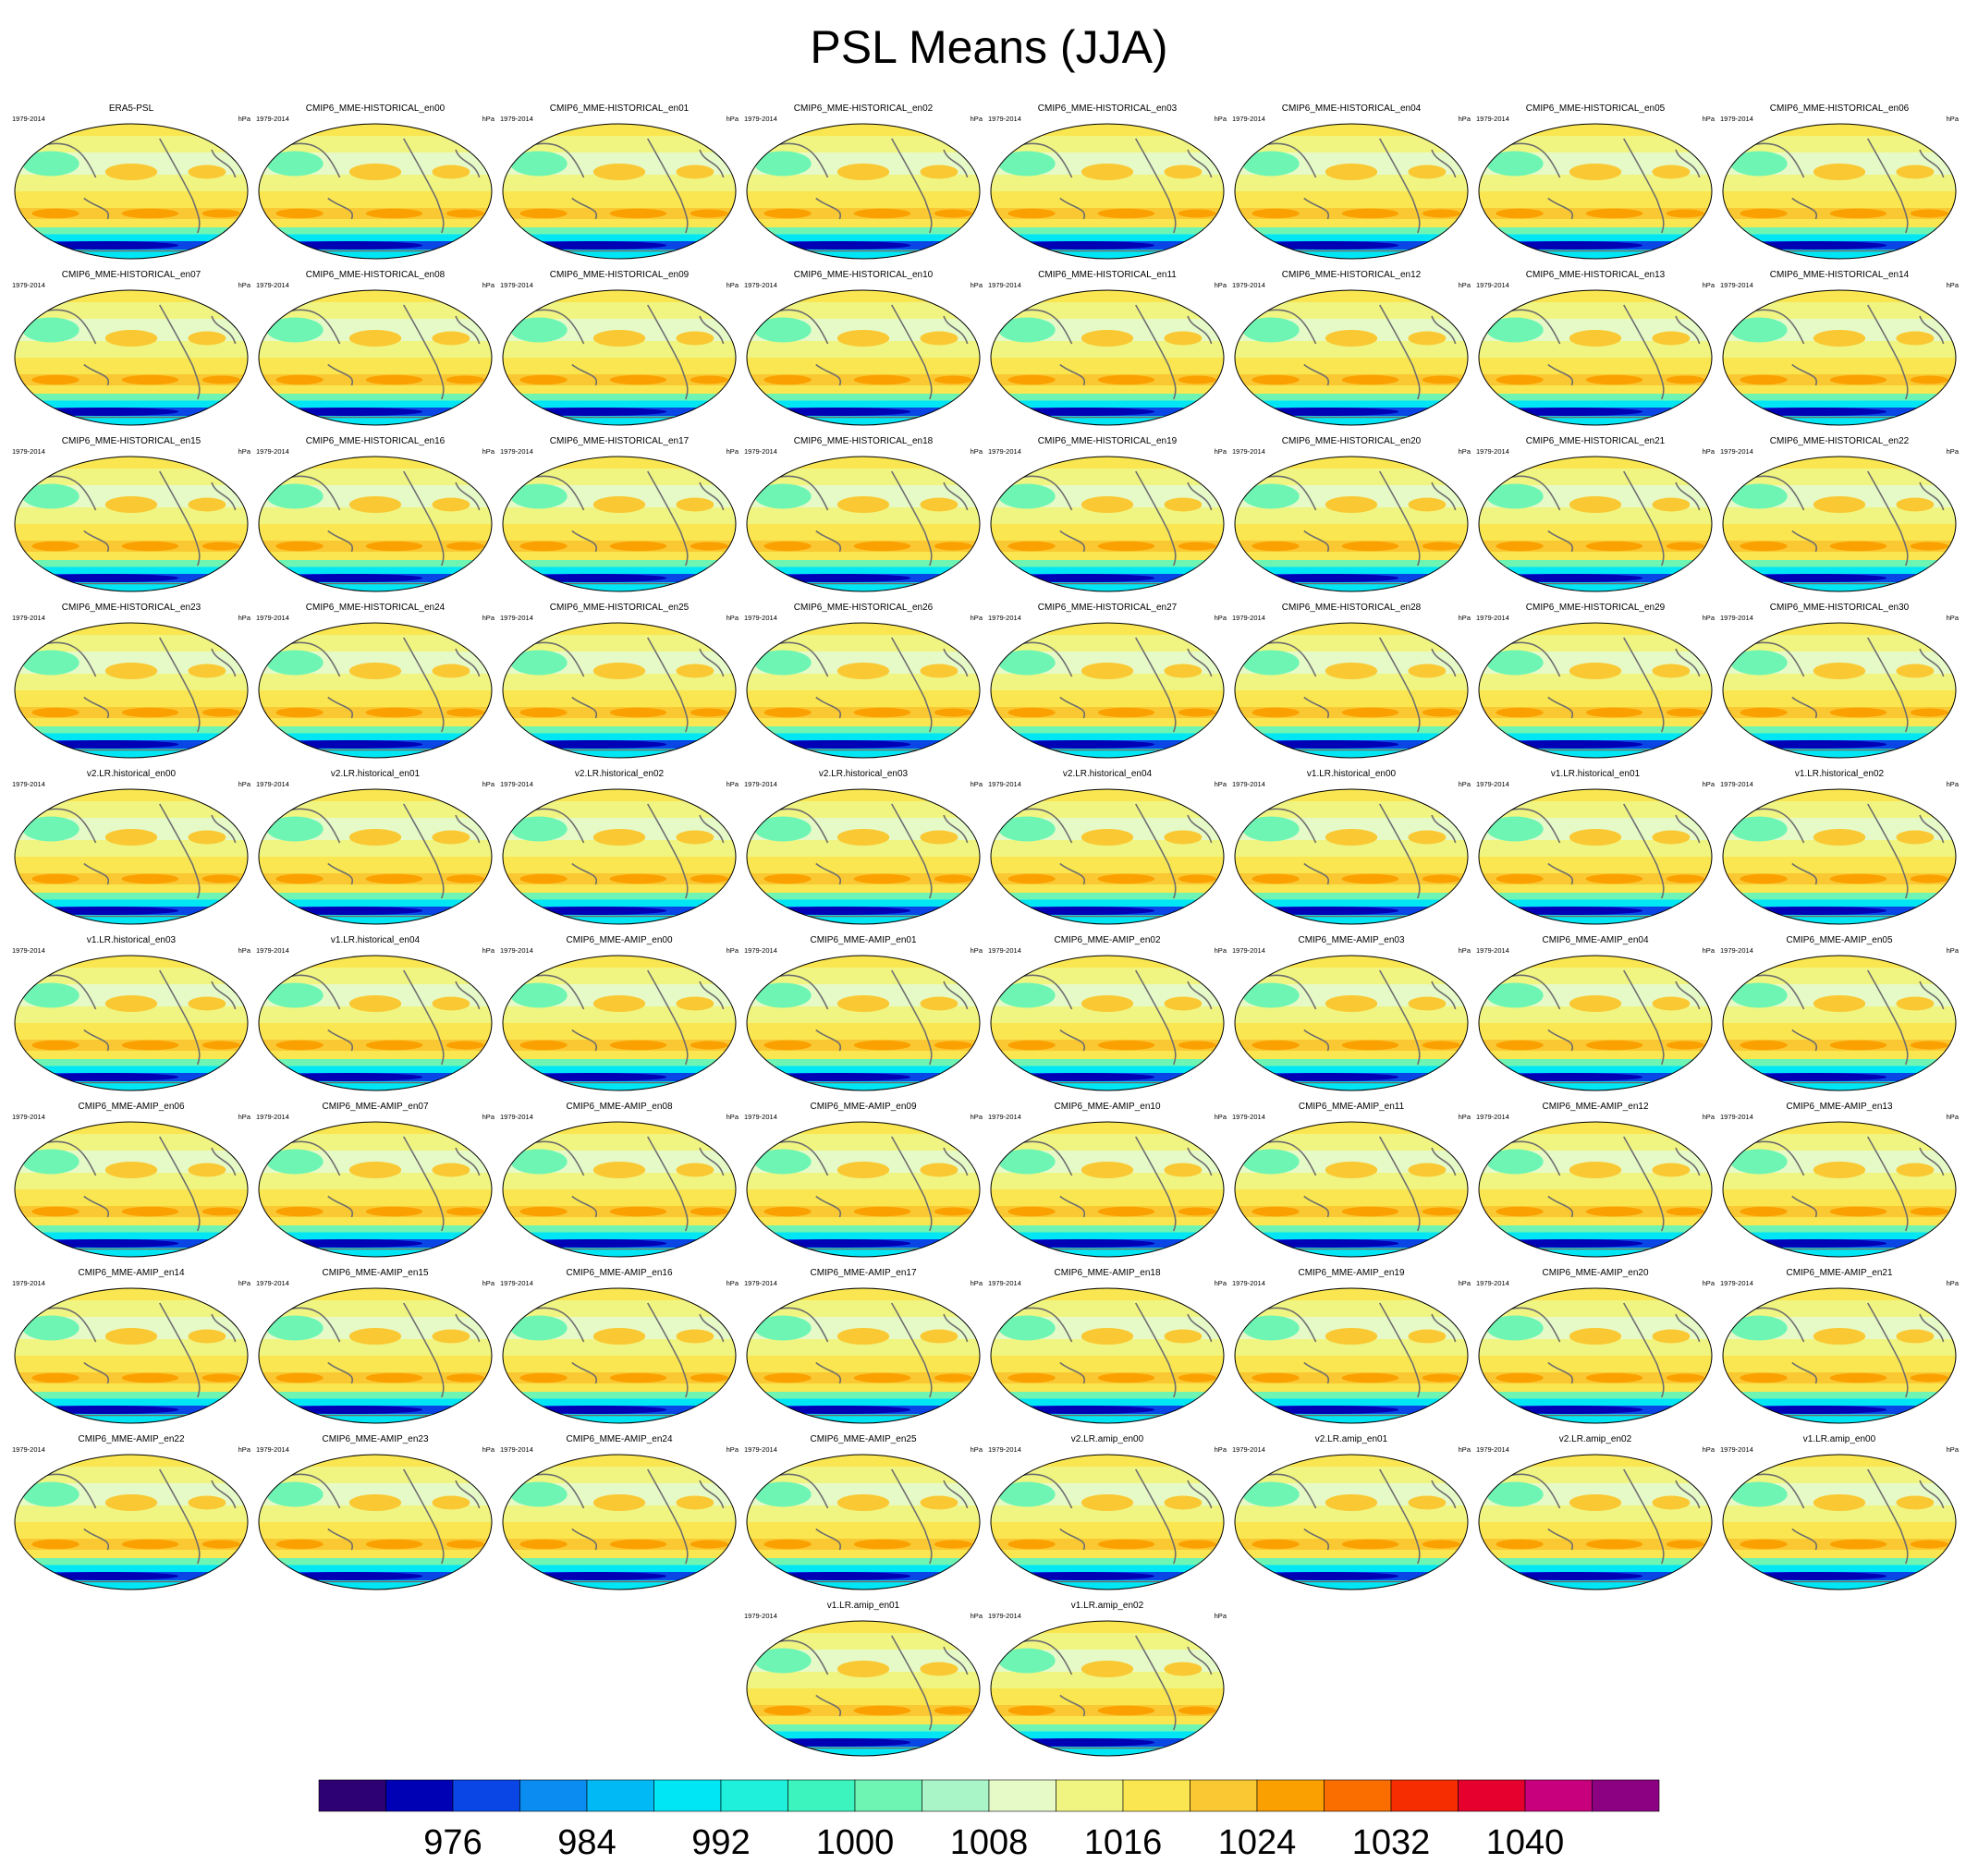 The image size is (1978, 1876). I want to click on colorbar-tick-label: 976, so click(452, 1842).